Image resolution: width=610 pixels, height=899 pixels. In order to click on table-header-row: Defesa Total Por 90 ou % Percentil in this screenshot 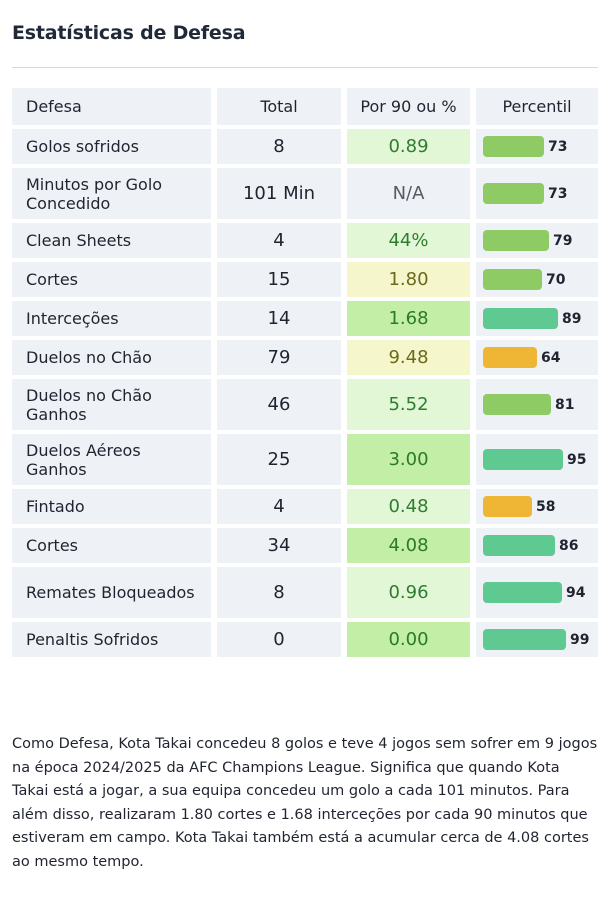, I will do `click(305, 108)`.